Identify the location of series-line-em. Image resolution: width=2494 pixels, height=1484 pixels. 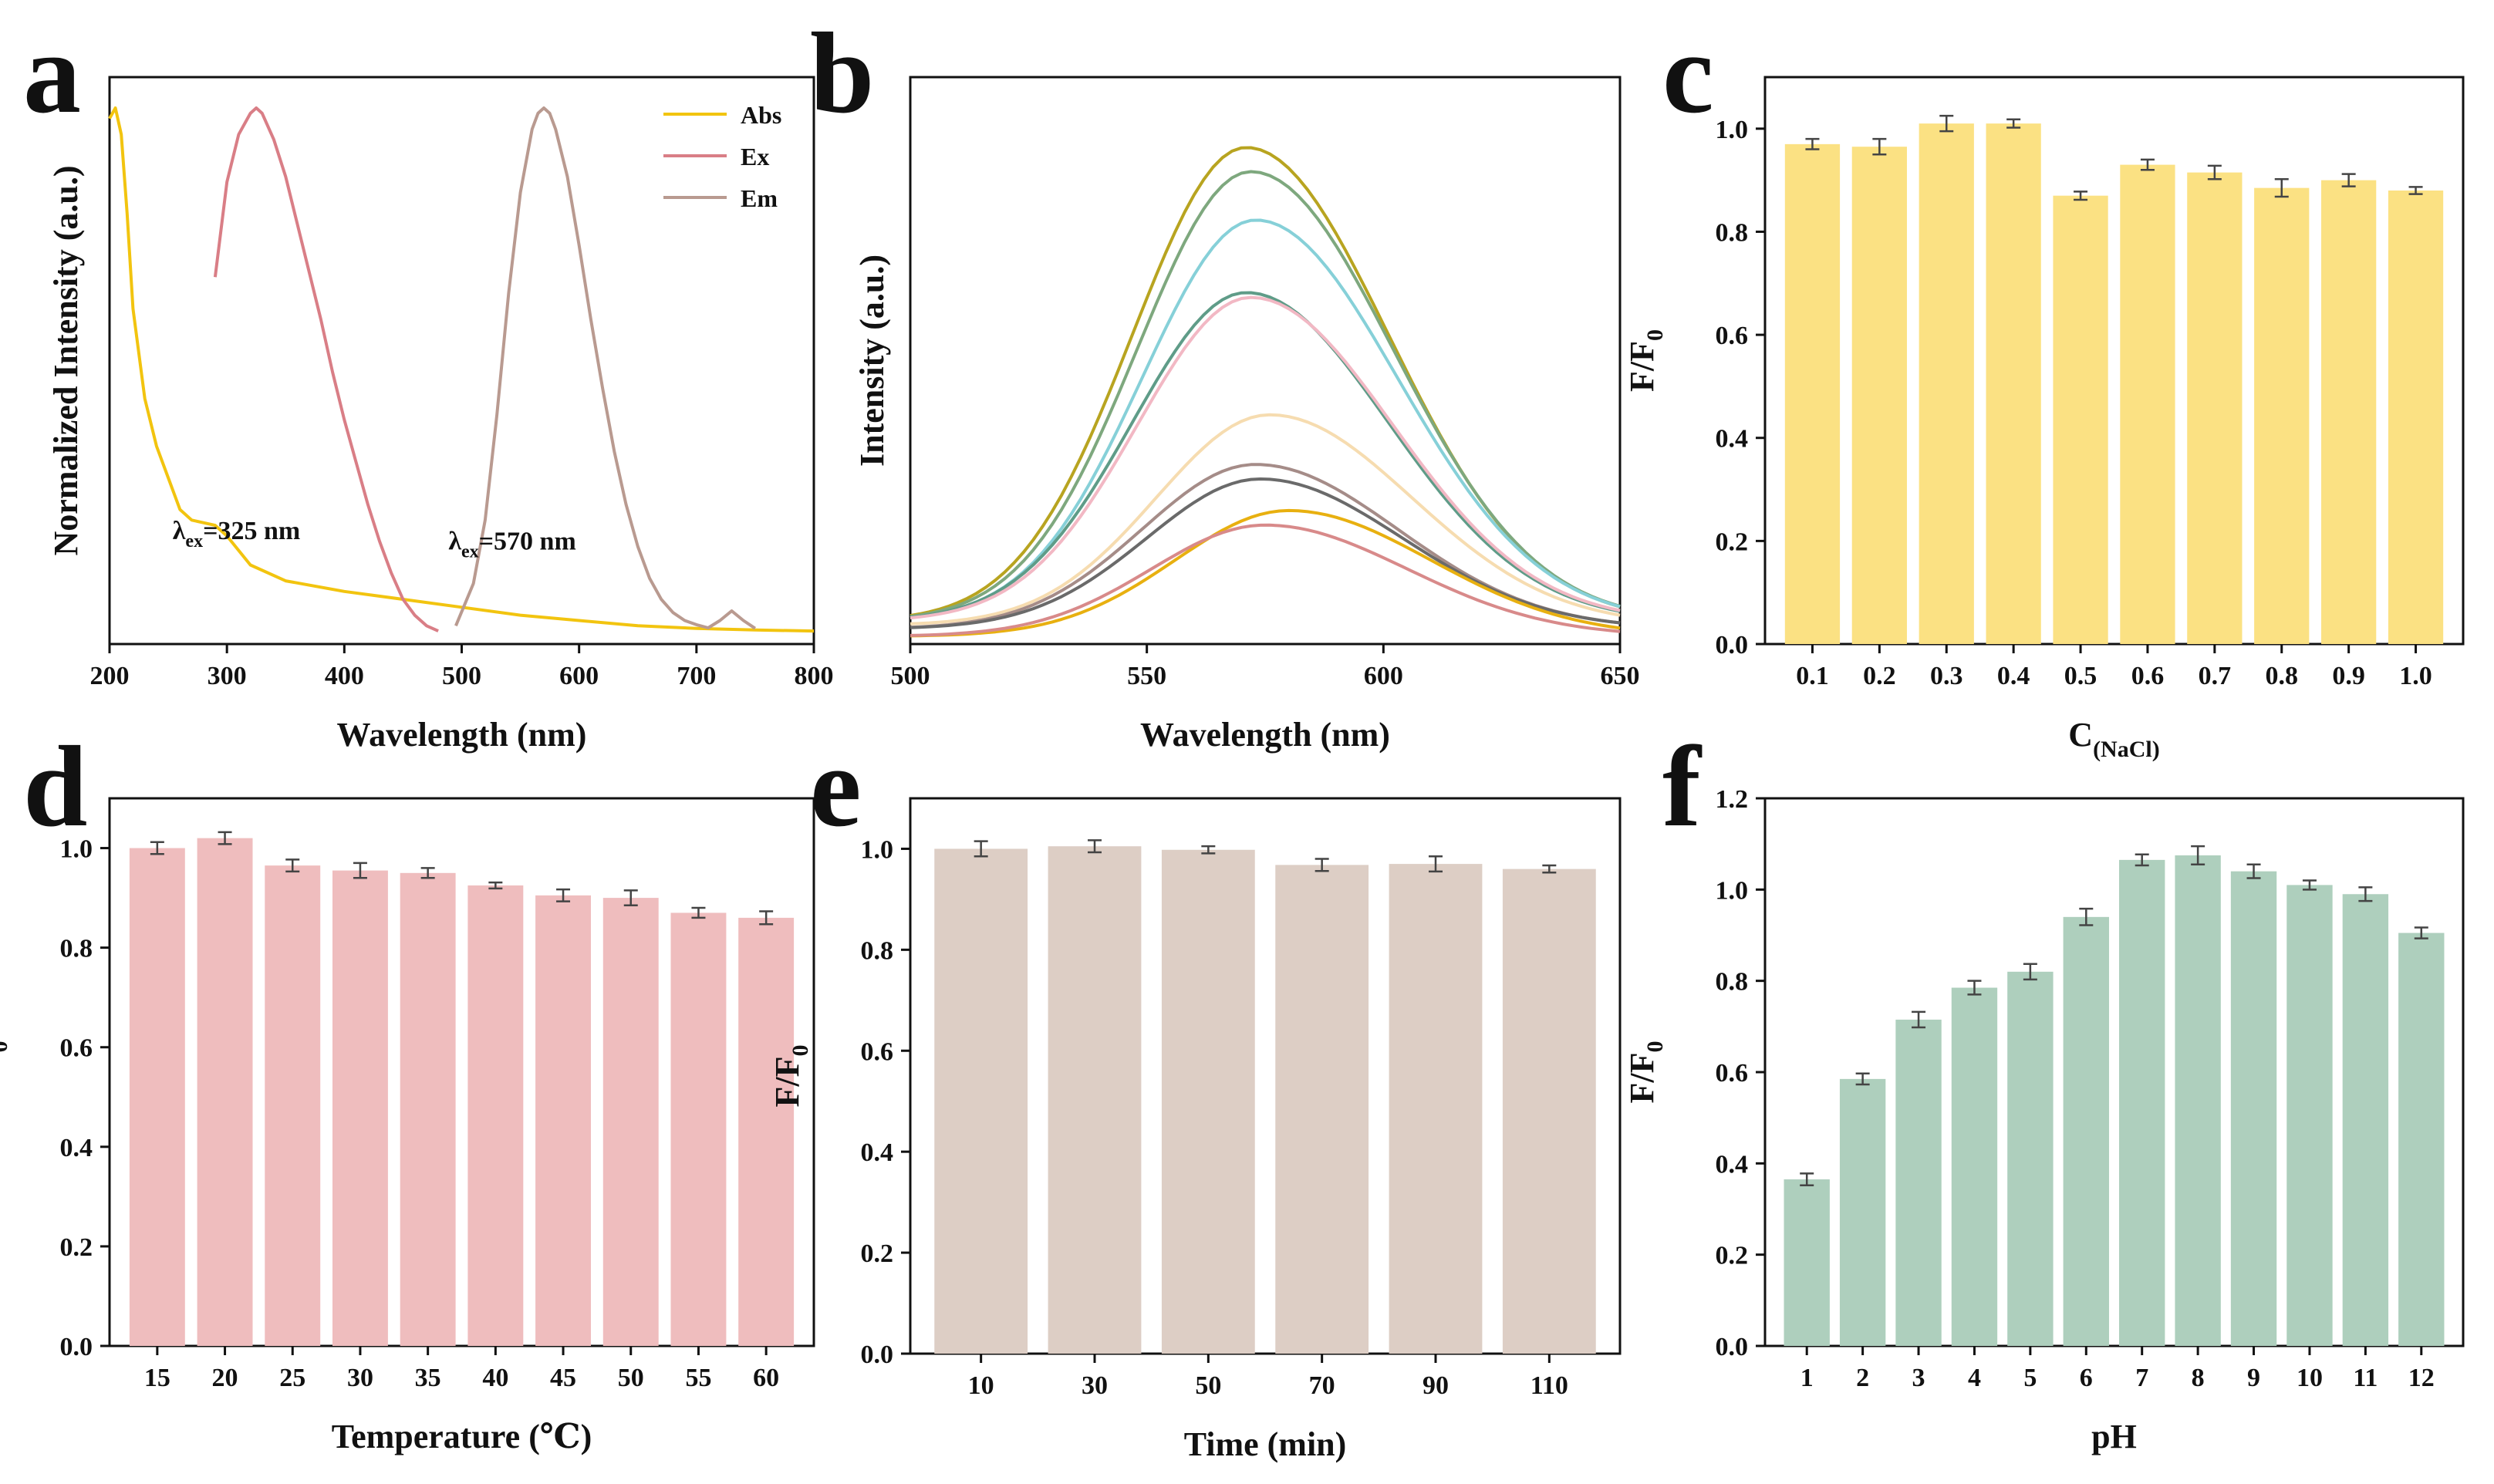
(605, 368).